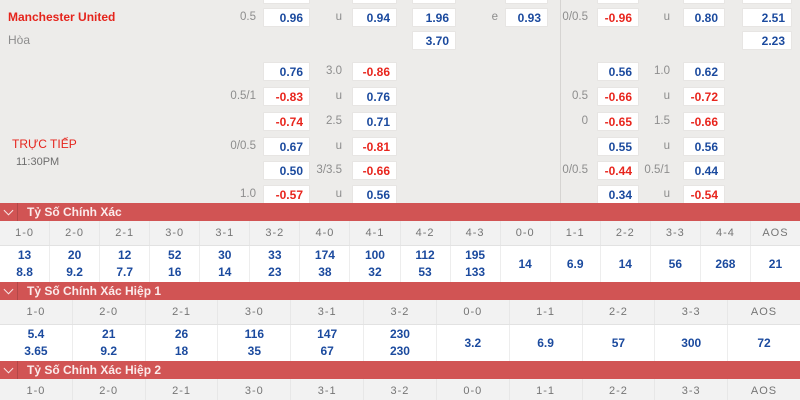 The height and width of the screenshot is (400, 800). Describe the element at coordinates (174, 233) in the screenshot. I see `score-column-header: 3-0` at that location.